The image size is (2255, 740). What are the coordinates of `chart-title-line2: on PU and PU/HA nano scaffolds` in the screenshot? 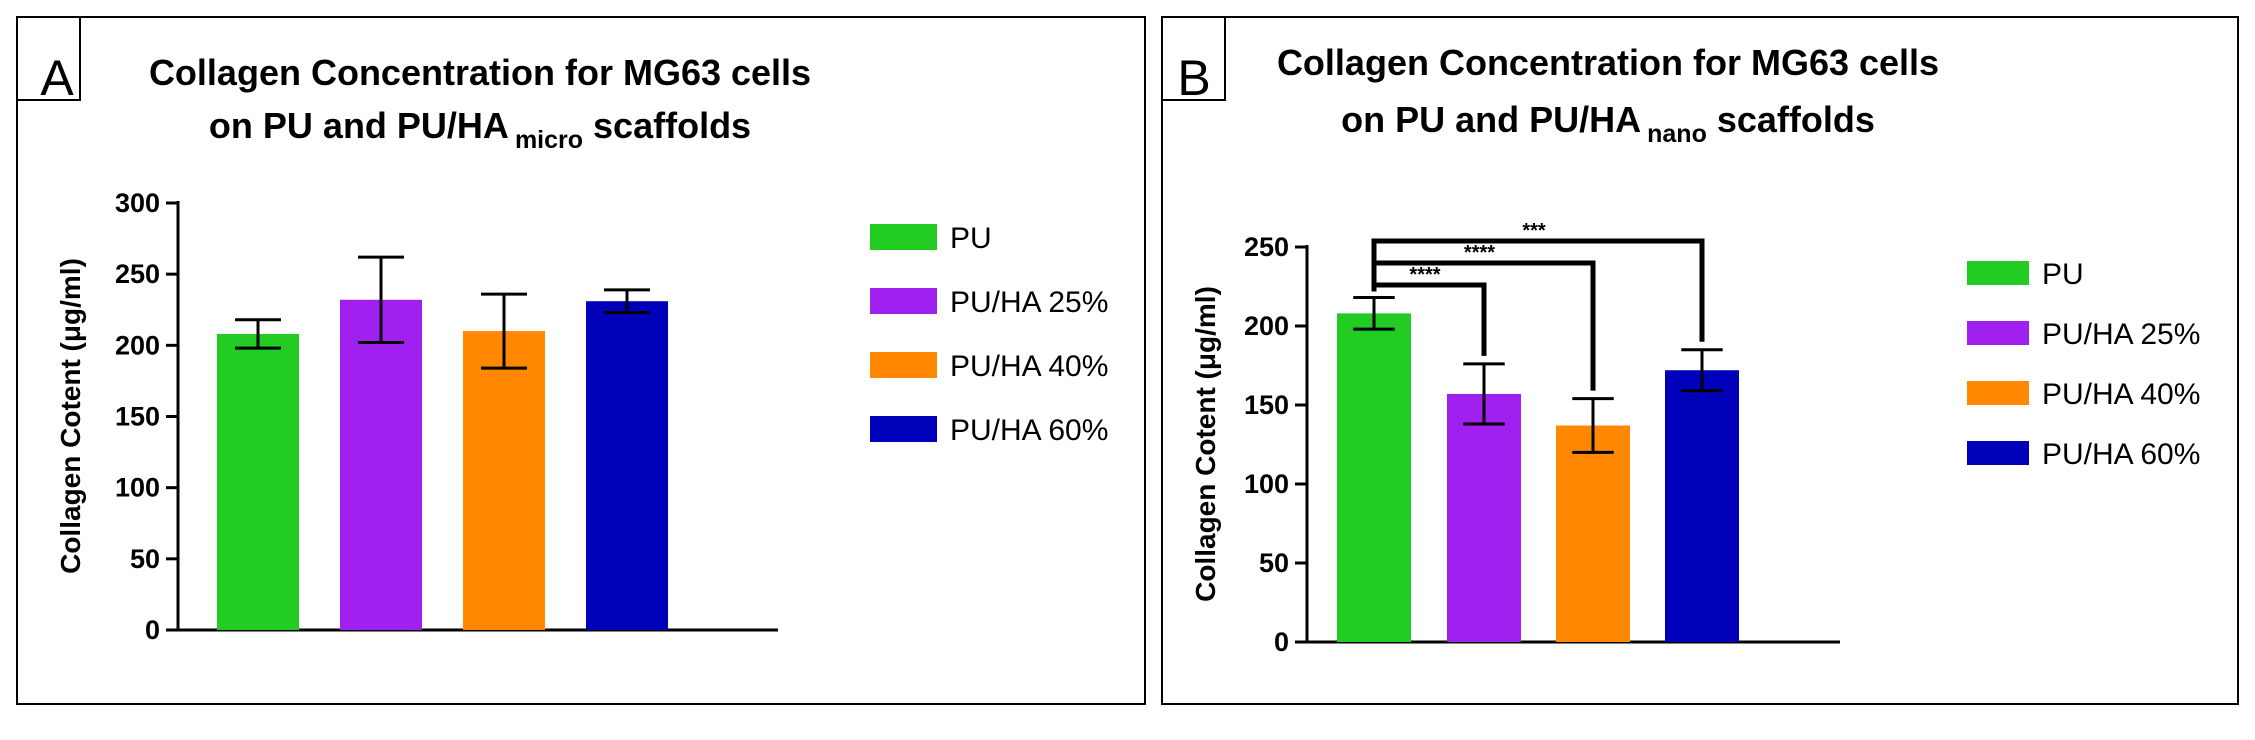 It's located at (1608, 123).